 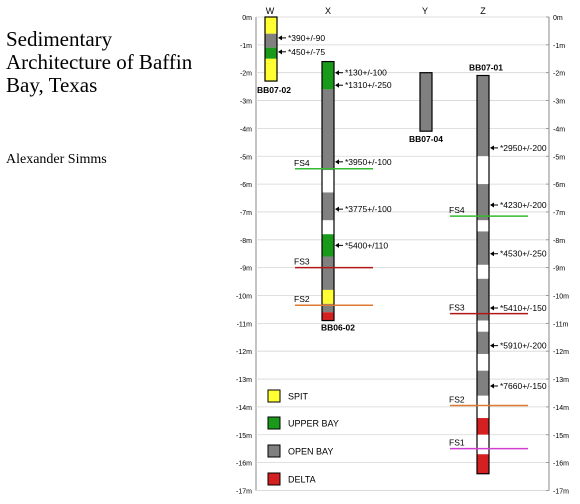 What do you see at coordinates (561, 352) in the screenshot?
I see `depth-label-right: -12m` at bounding box center [561, 352].